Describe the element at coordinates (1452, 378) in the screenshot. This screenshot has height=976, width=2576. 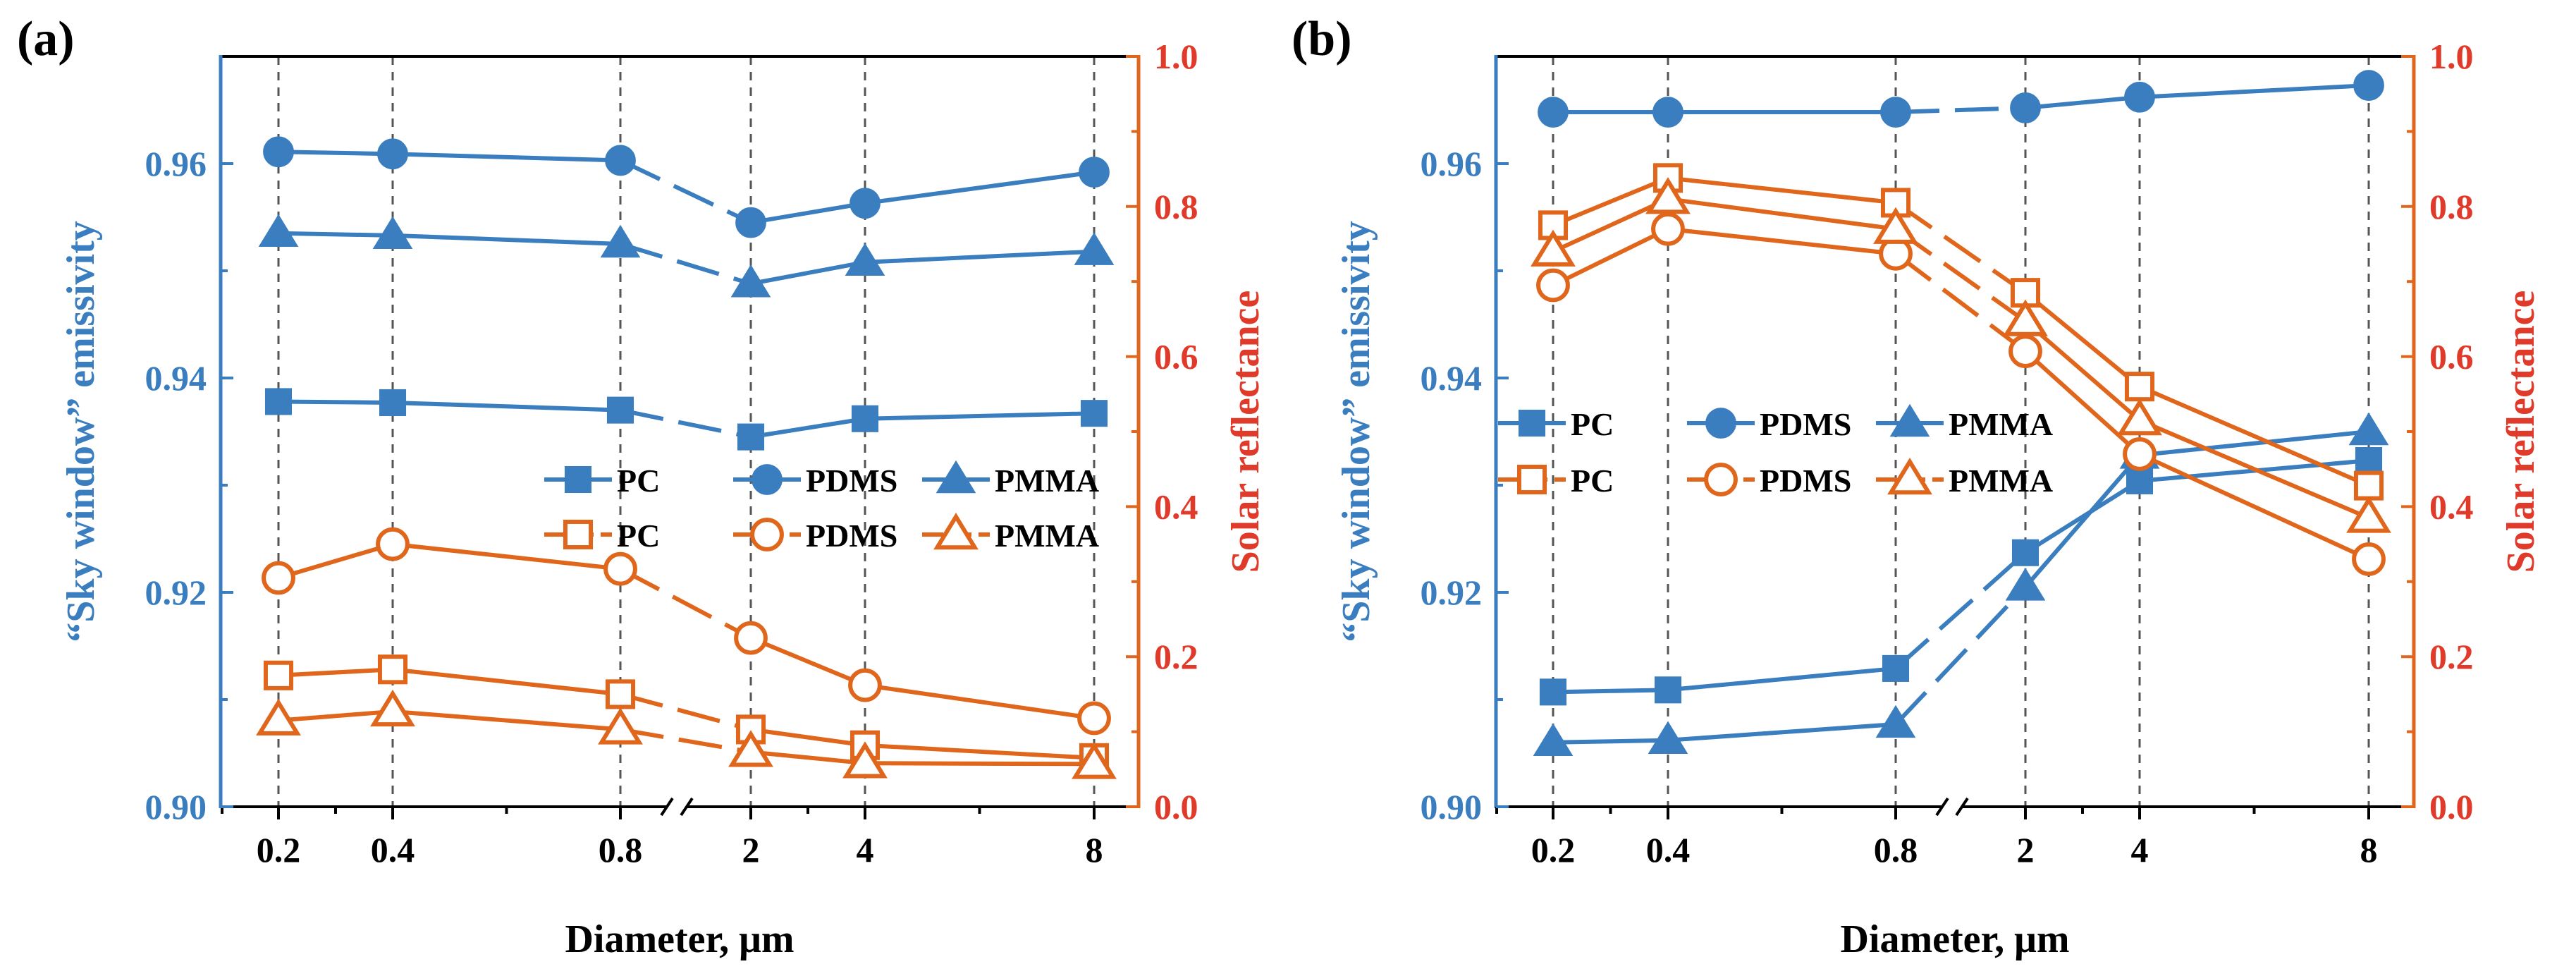
I see `left-y-tick-label: 0.94` at that location.